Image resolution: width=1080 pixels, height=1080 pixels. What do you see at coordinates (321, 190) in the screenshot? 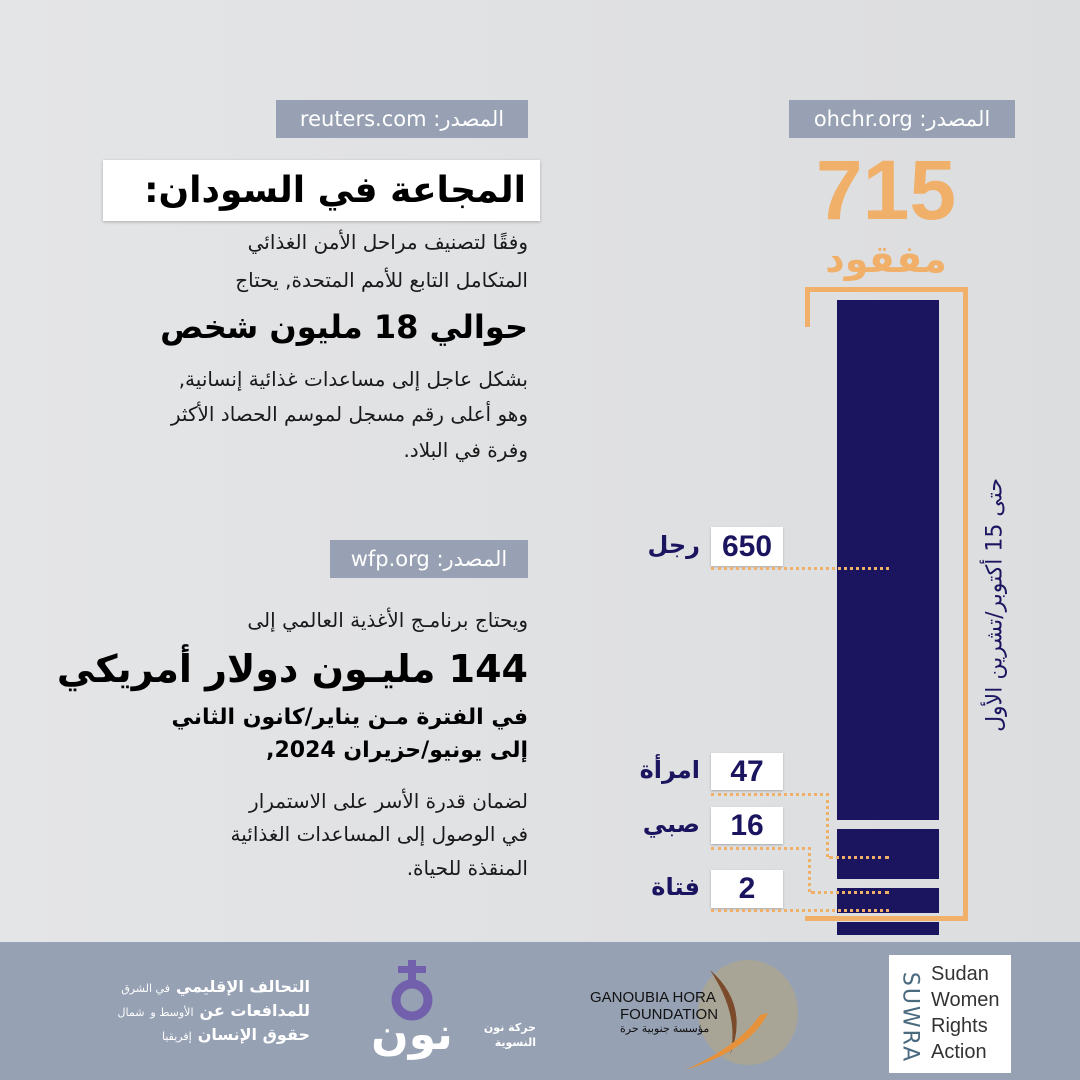
I see `famine-title: المجاعة في السودان:` at bounding box center [321, 190].